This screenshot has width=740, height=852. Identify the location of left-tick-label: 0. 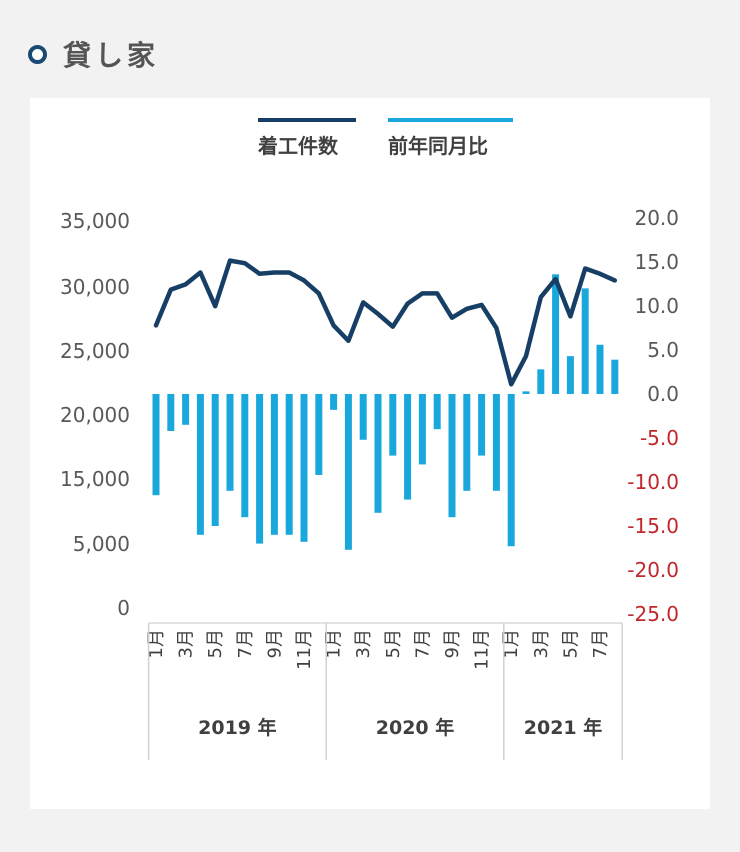
(123, 608).